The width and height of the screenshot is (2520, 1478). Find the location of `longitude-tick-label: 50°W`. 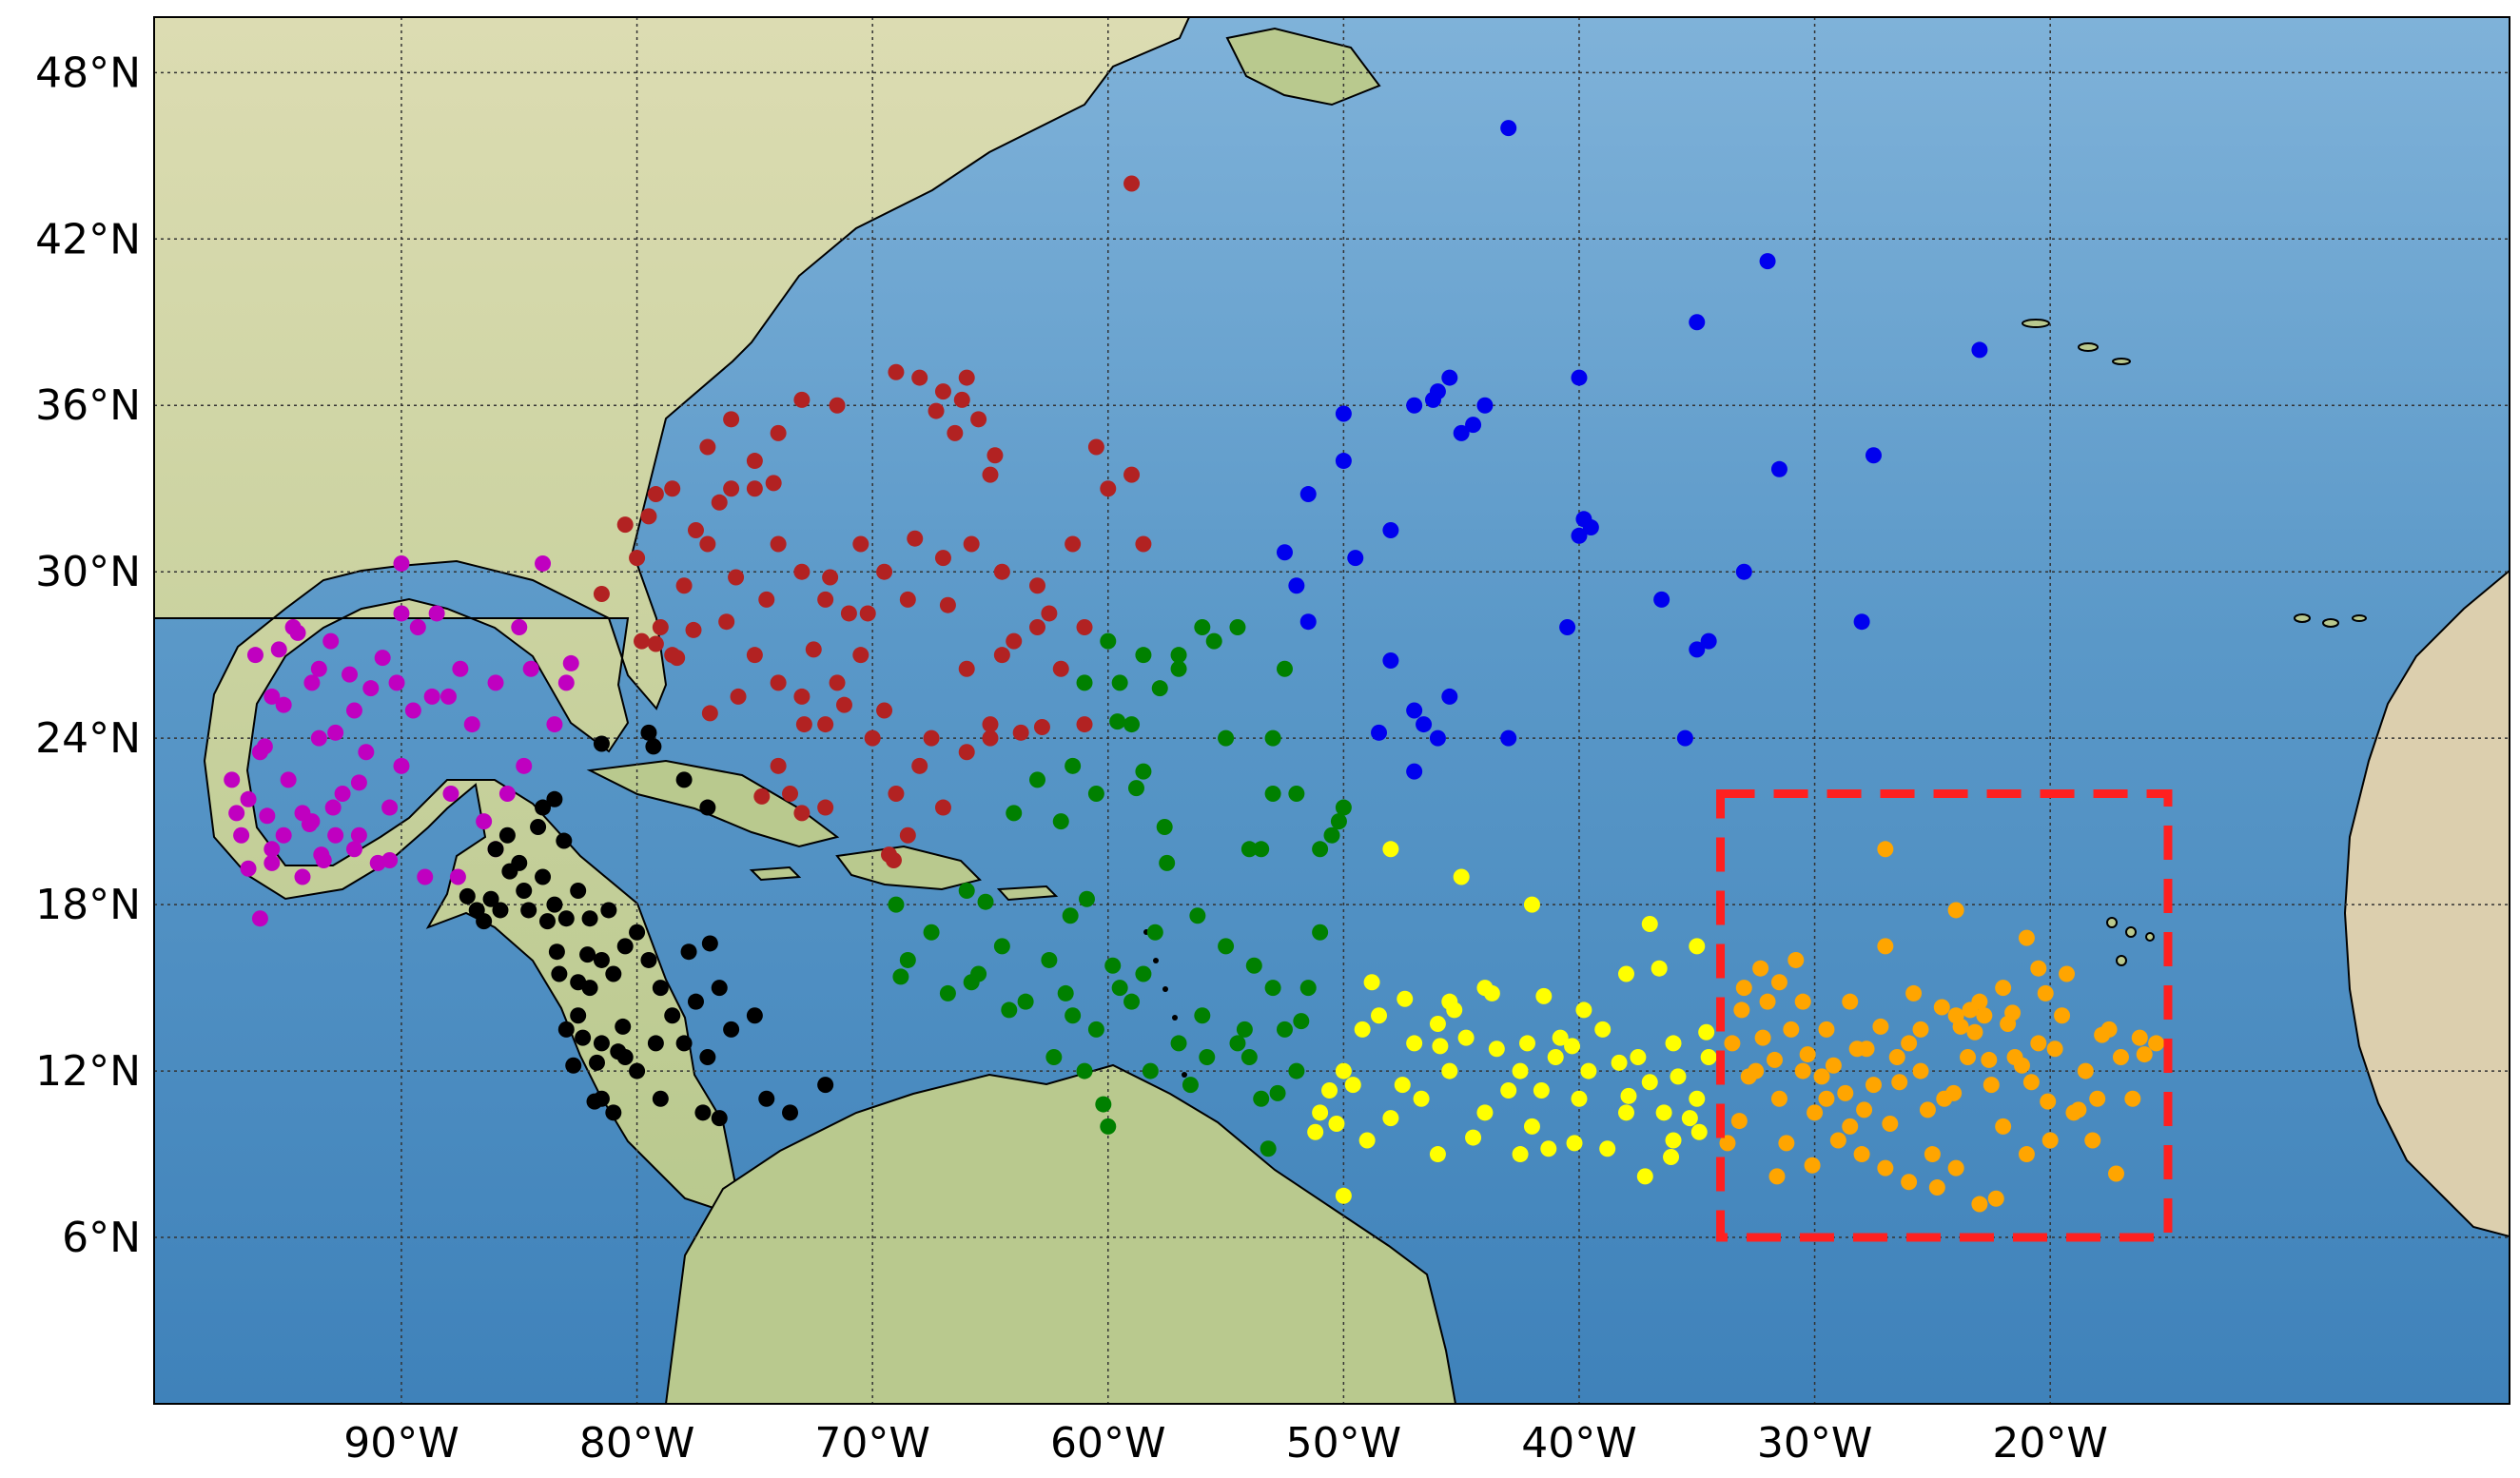

longitude-tick-label: 50°W is located at coordinates (1344, 1443).